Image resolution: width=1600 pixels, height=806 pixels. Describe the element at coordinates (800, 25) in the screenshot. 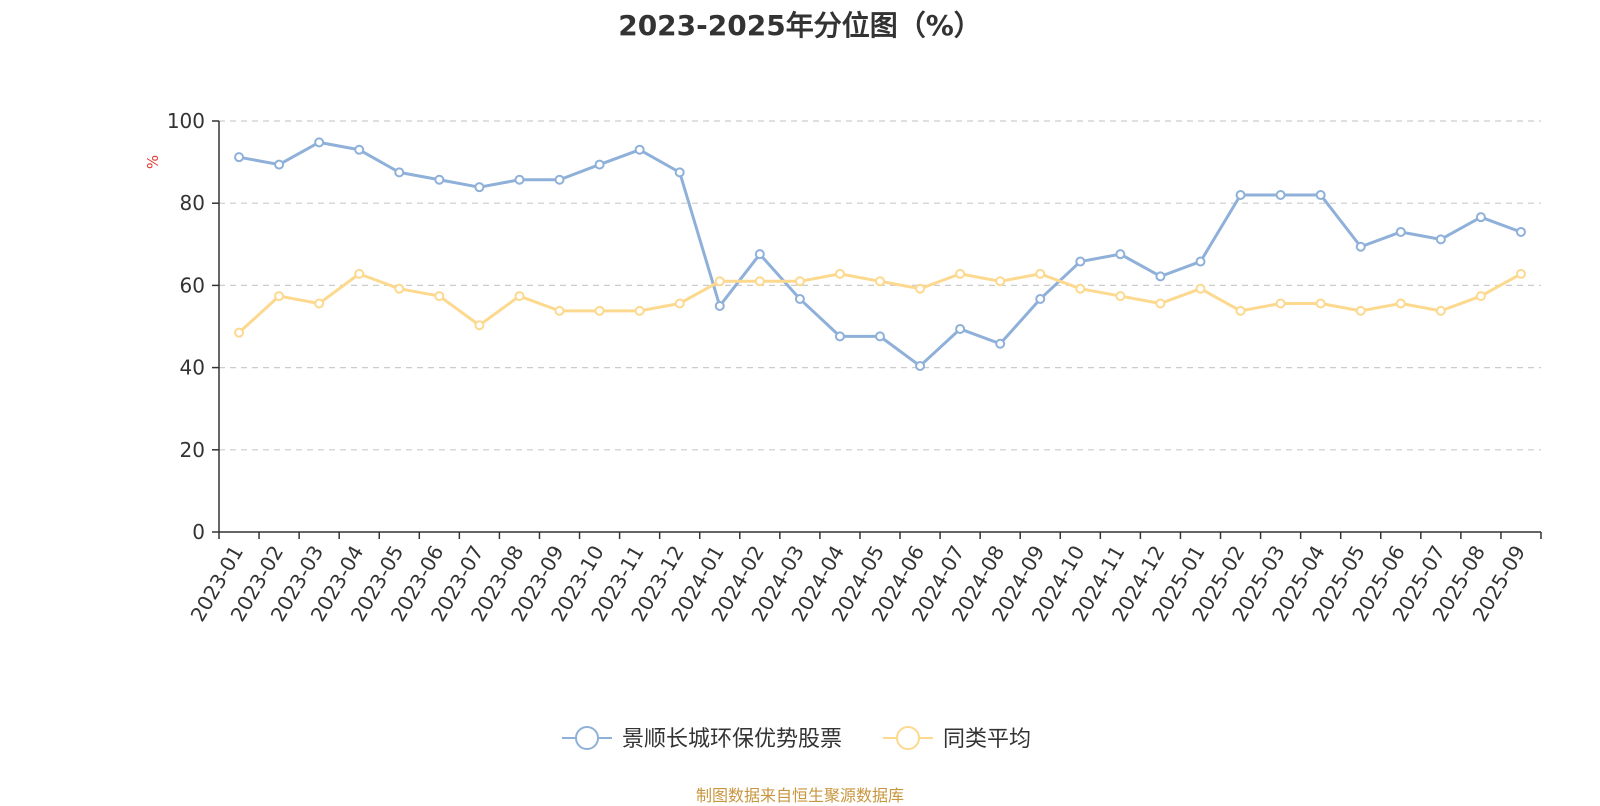

I see `chart-title: 2023-2025年分位图（%）` at that location.